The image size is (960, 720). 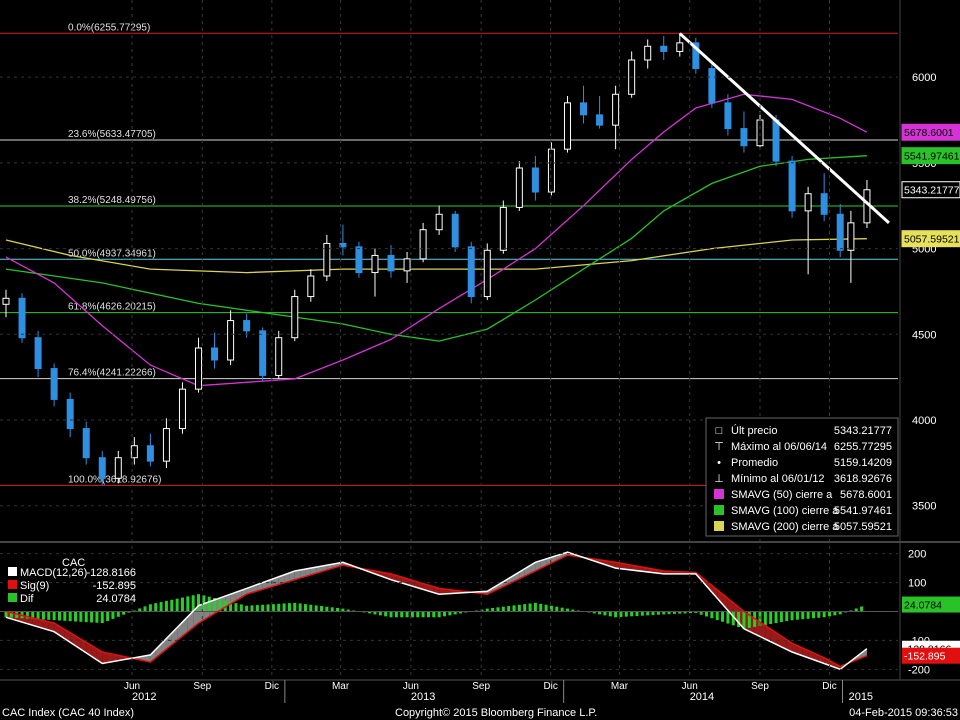 I want to click on year-label: 2013, so click(x=423, y=697).